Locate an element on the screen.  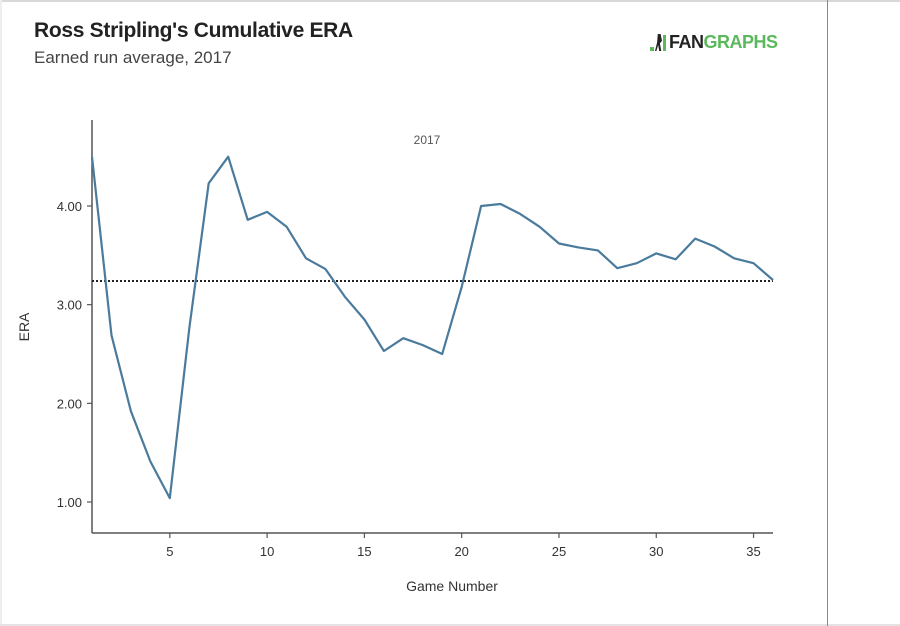
x-tick-label: 25 is located at coordinates (559, 551).